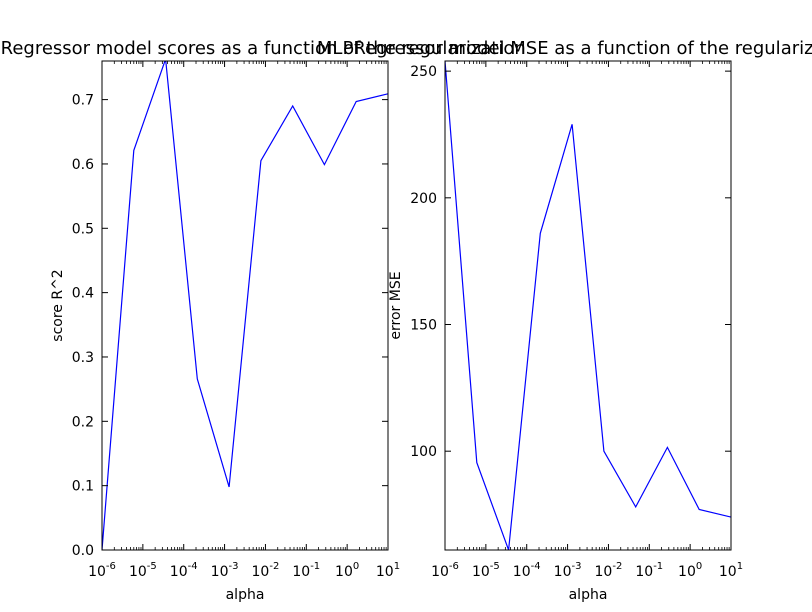 This screenshot has width=812, height=612. Describe the element at coordinates (423, 326) in the screenshot. I see `chart-right-y-tick-label: 150` at that location.